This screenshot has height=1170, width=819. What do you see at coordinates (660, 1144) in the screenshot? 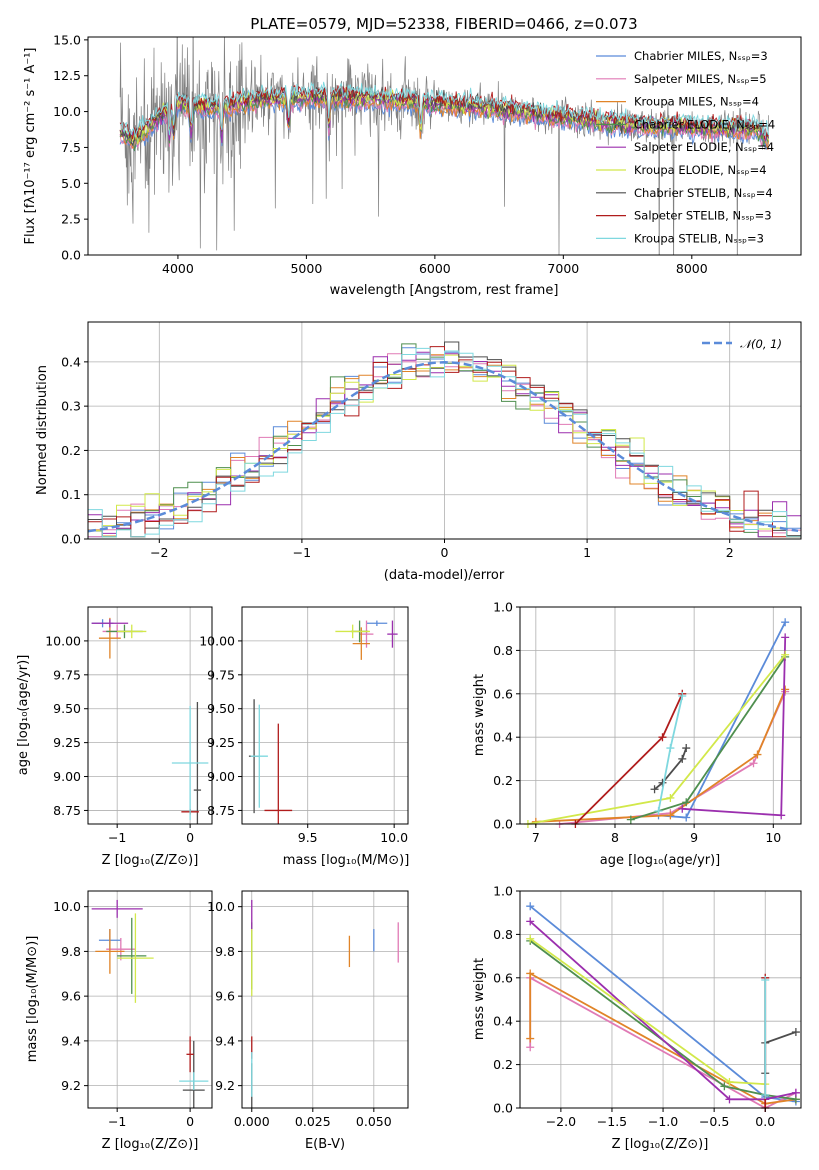
I see `mass-weight-vs-z-xlabel: Z [log₁₀(Z/Z⊙)]` at bounding box center [660, 1144].